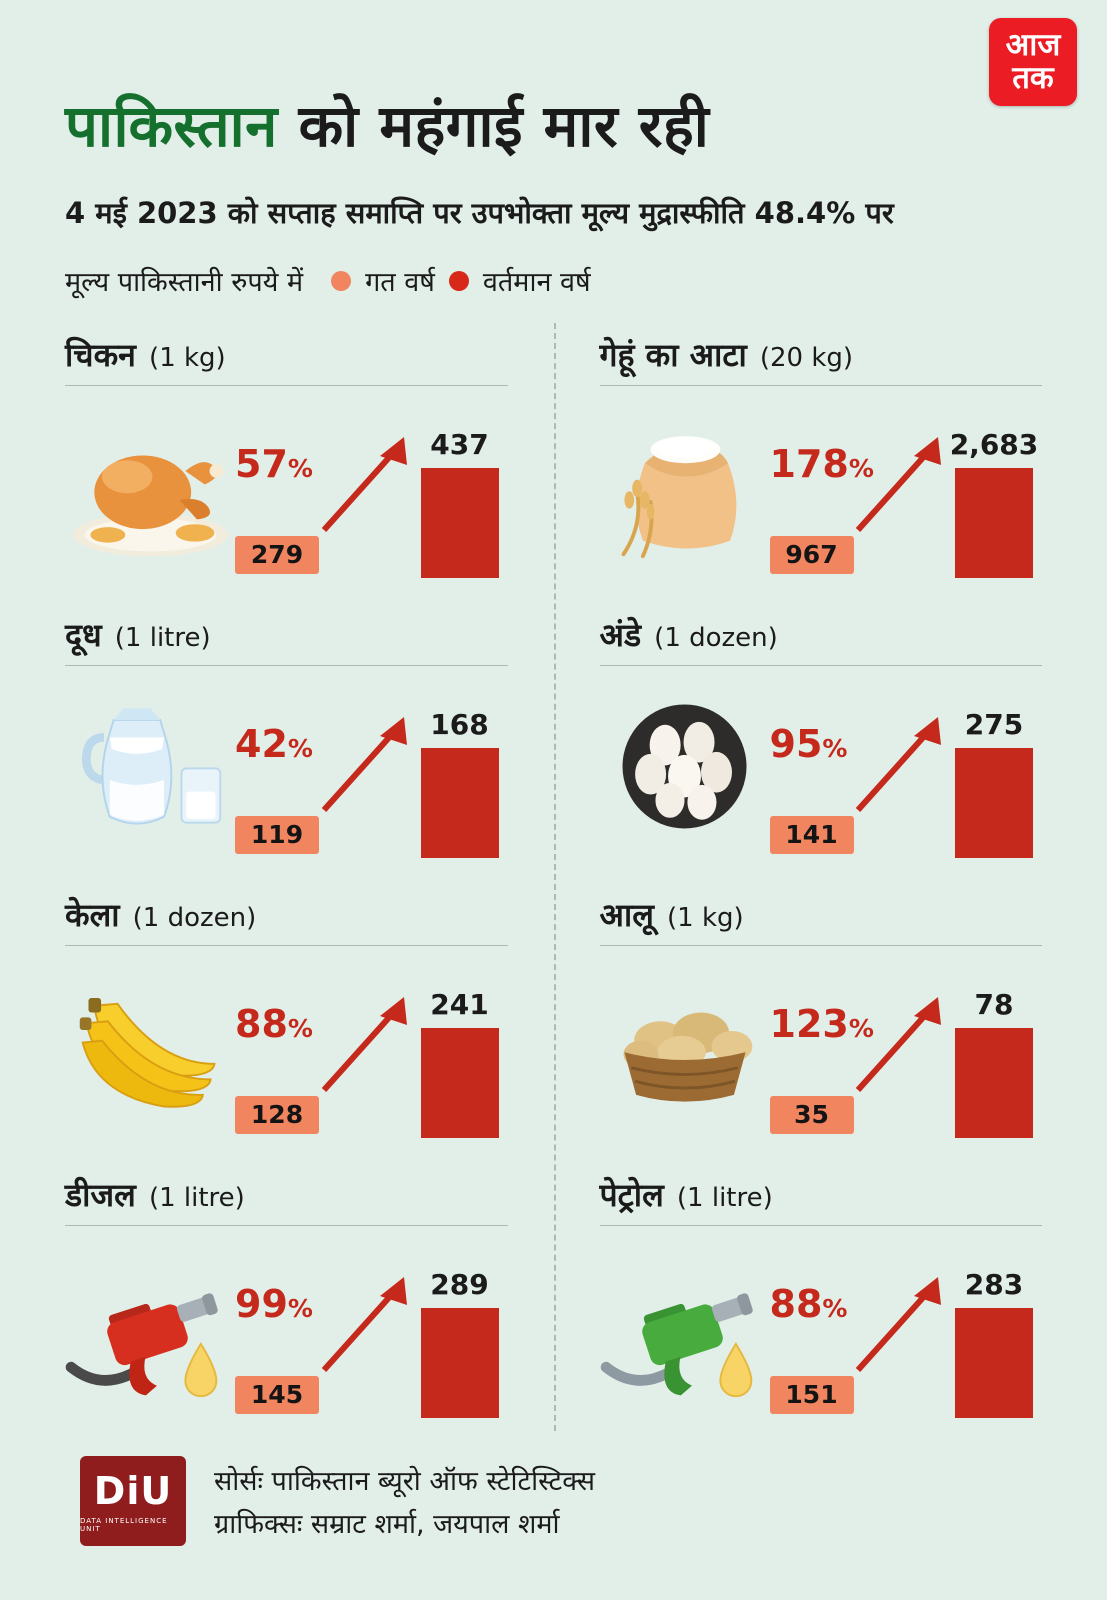 The height and width of the screenshot is (1600, 1107). I want to click on graphics-credit-line: ग्राफिक्सः सम्राट शर्मा, जयपाल शर्मा, so click(387, 1524).